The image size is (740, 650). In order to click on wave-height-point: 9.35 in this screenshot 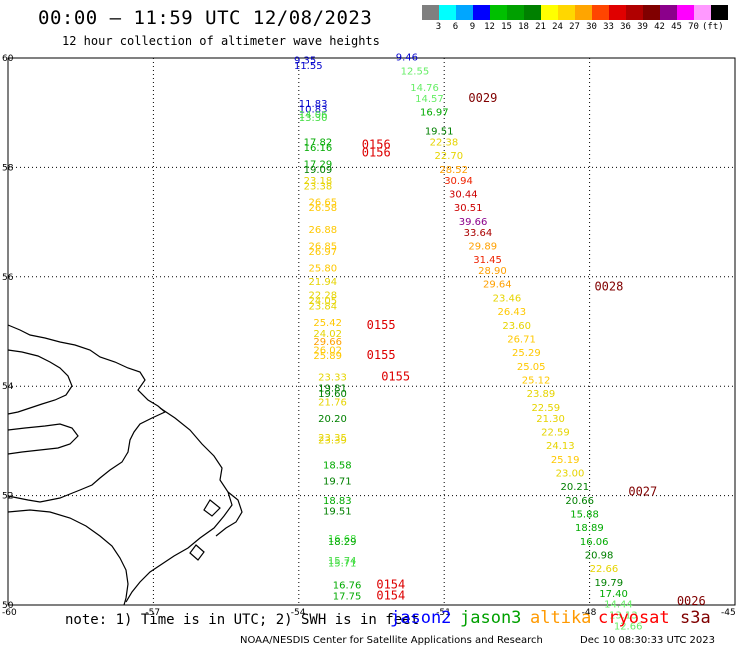, I will do `click(305, 60)`.